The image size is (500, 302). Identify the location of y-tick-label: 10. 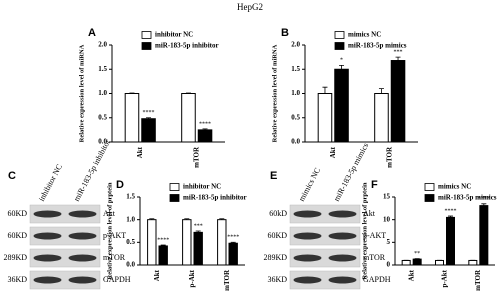
(387, 219).